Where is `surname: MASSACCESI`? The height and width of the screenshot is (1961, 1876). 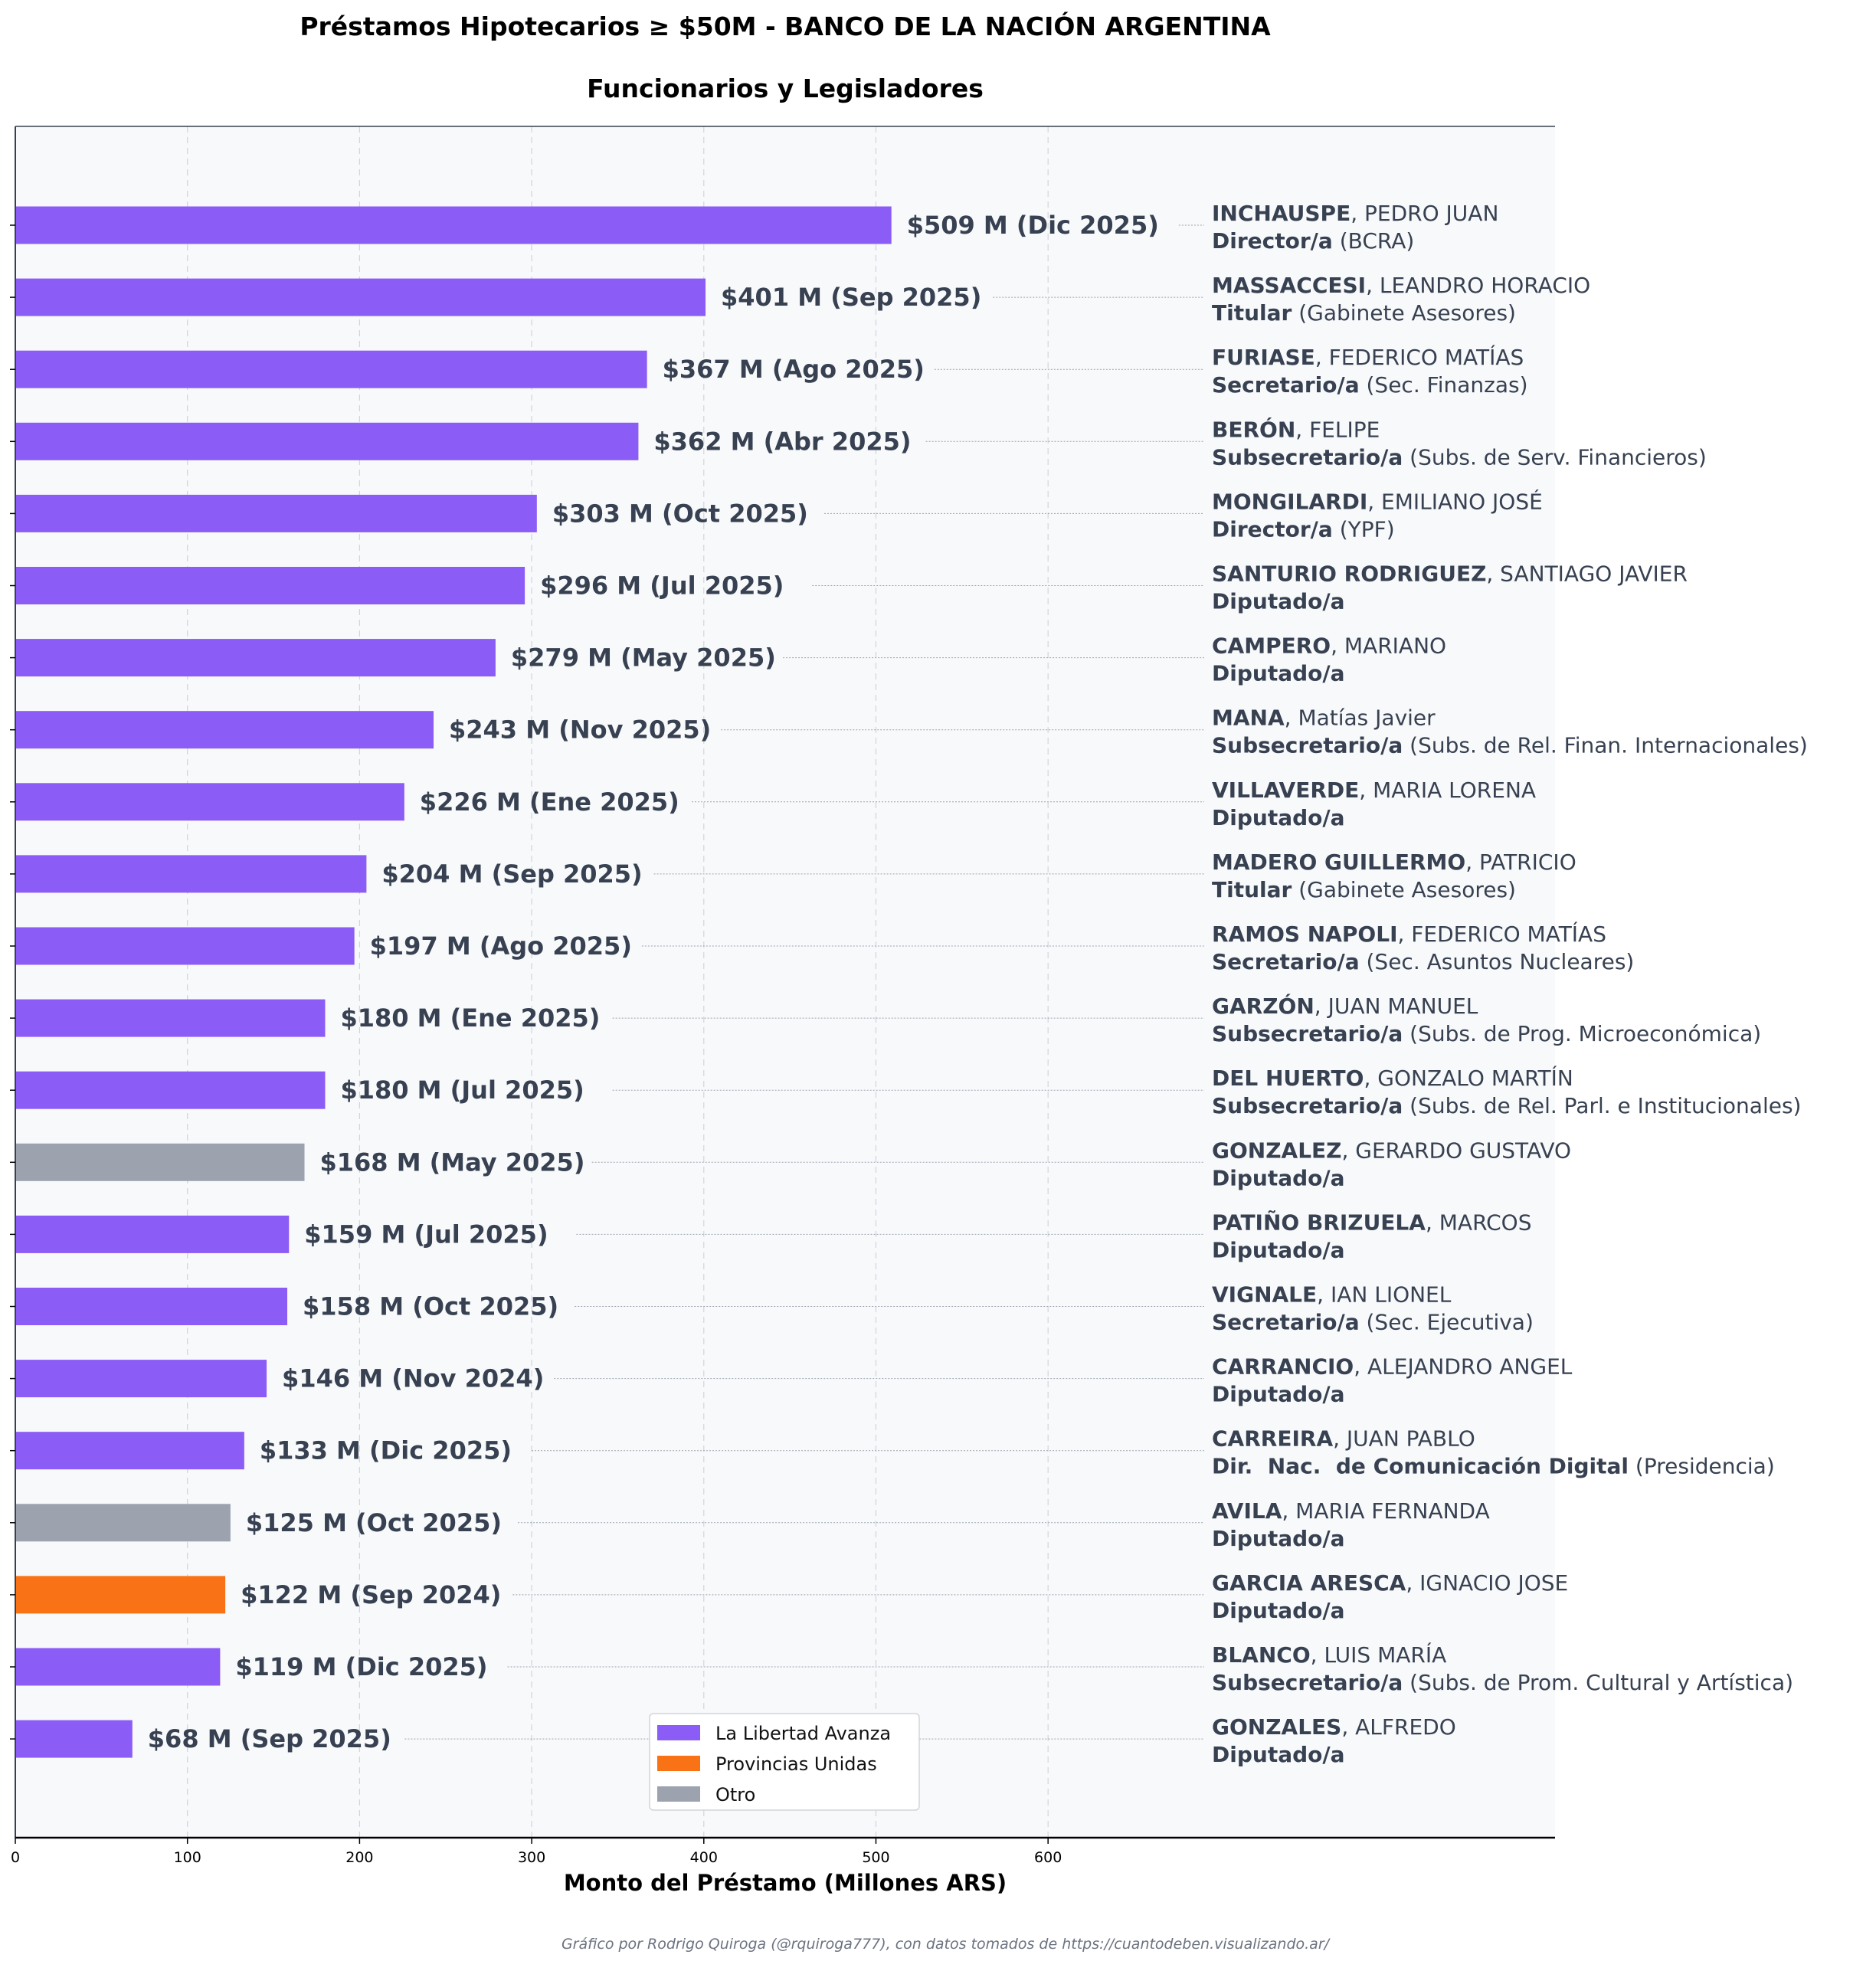
surname: MASSACCESI is located at coordinates (1289, 285).